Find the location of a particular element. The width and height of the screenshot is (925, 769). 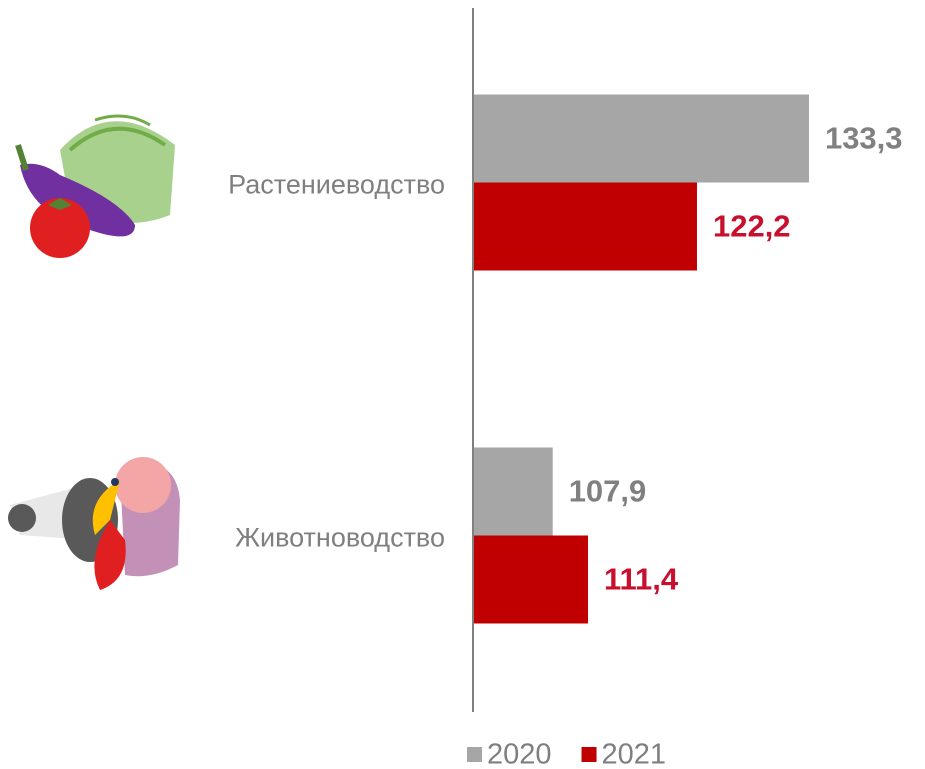

legend-label: 2020 is located at coordinates (519, 754).